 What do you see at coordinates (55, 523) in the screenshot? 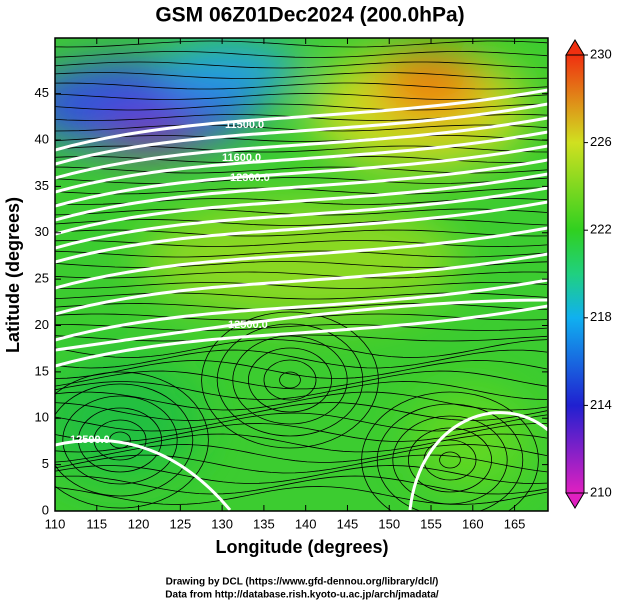
I see `x-tick-label: 110` at bounding box center [55, 523].